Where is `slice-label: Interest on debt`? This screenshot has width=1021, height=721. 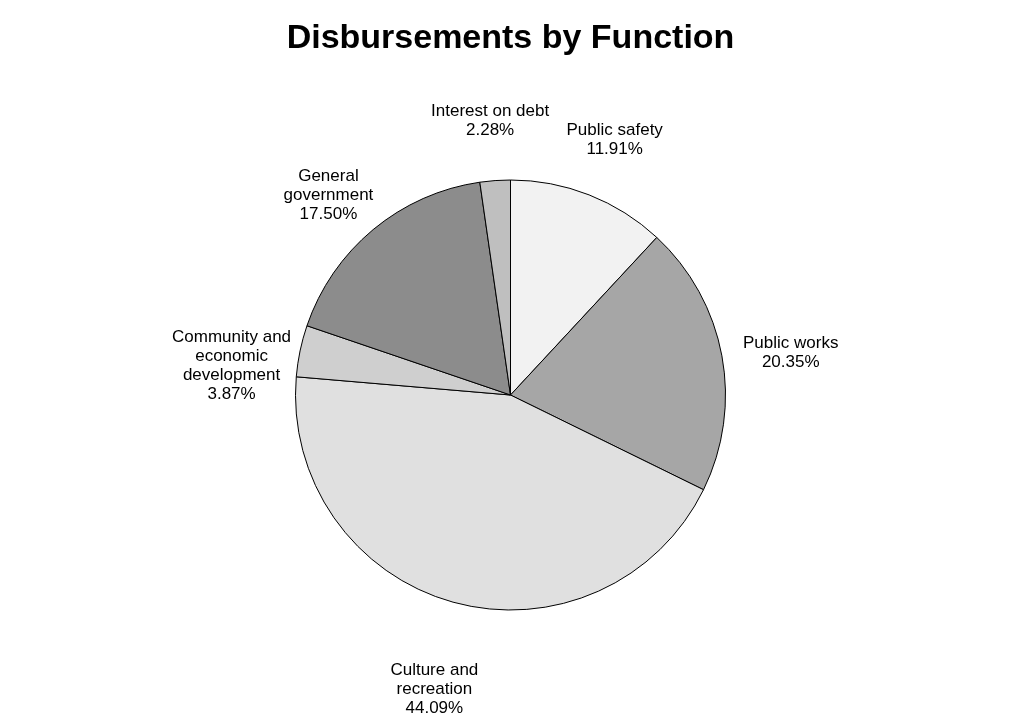 slice-label: Interest on debt is located at coordinates (490, 110).